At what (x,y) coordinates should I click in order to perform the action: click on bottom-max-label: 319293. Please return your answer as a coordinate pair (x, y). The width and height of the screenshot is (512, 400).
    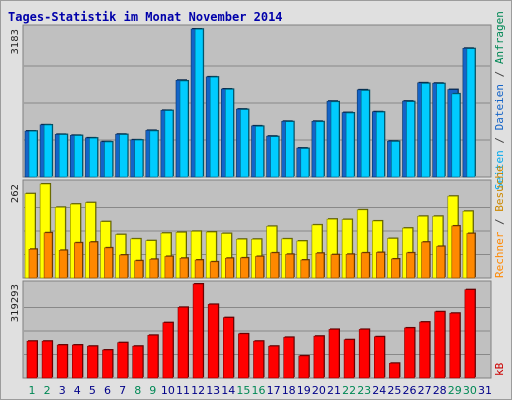
    Looking at the image, I should click on (15, 303).